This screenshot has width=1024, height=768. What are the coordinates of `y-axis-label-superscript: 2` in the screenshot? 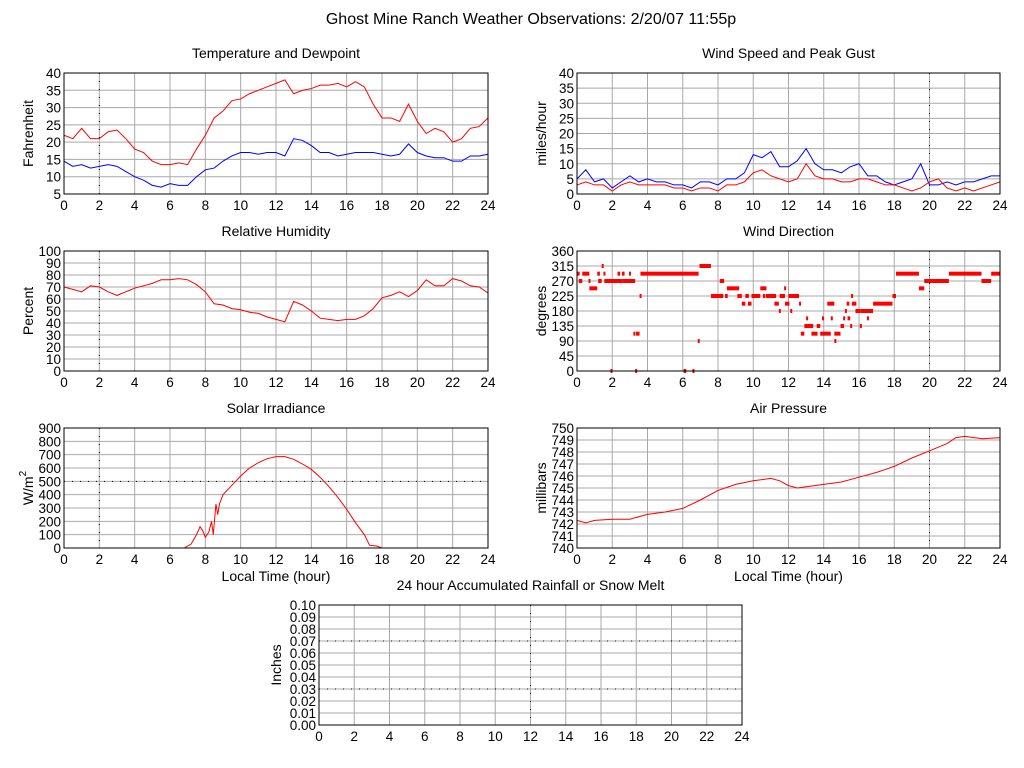 It's located at (23, 473).